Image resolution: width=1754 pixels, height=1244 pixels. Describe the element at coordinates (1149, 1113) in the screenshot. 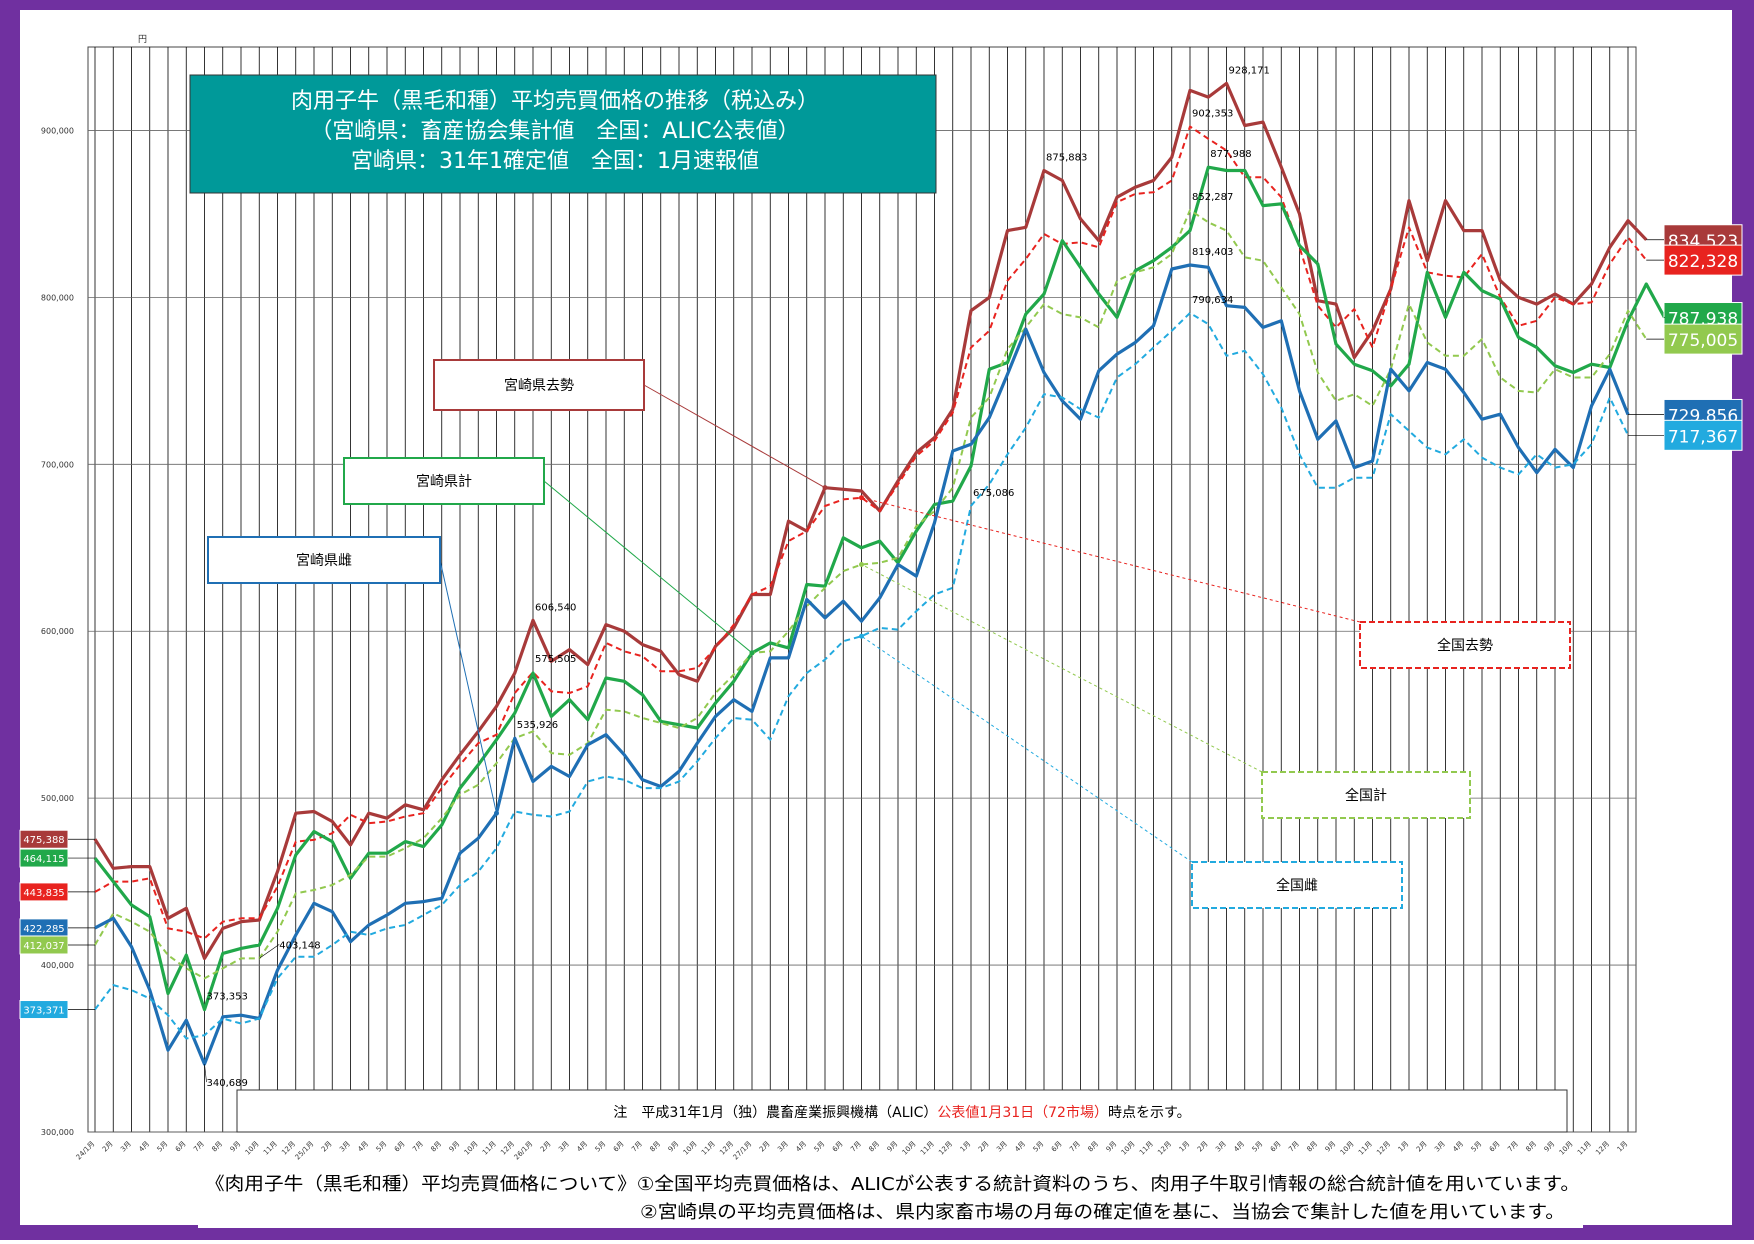

I see `note-suffix: 時点を示す。` at that location.